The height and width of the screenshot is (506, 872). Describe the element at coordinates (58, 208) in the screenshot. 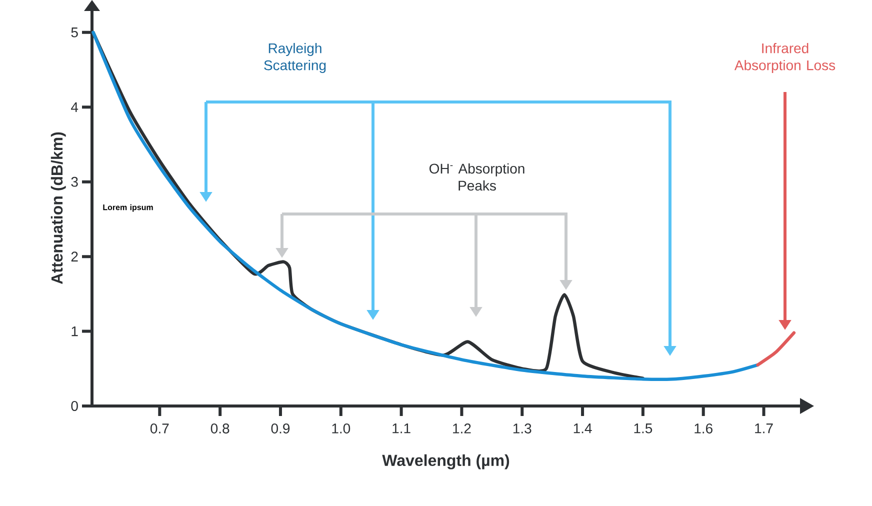

I see `y-axis-title: Attenuation (dB/km)` at that location.